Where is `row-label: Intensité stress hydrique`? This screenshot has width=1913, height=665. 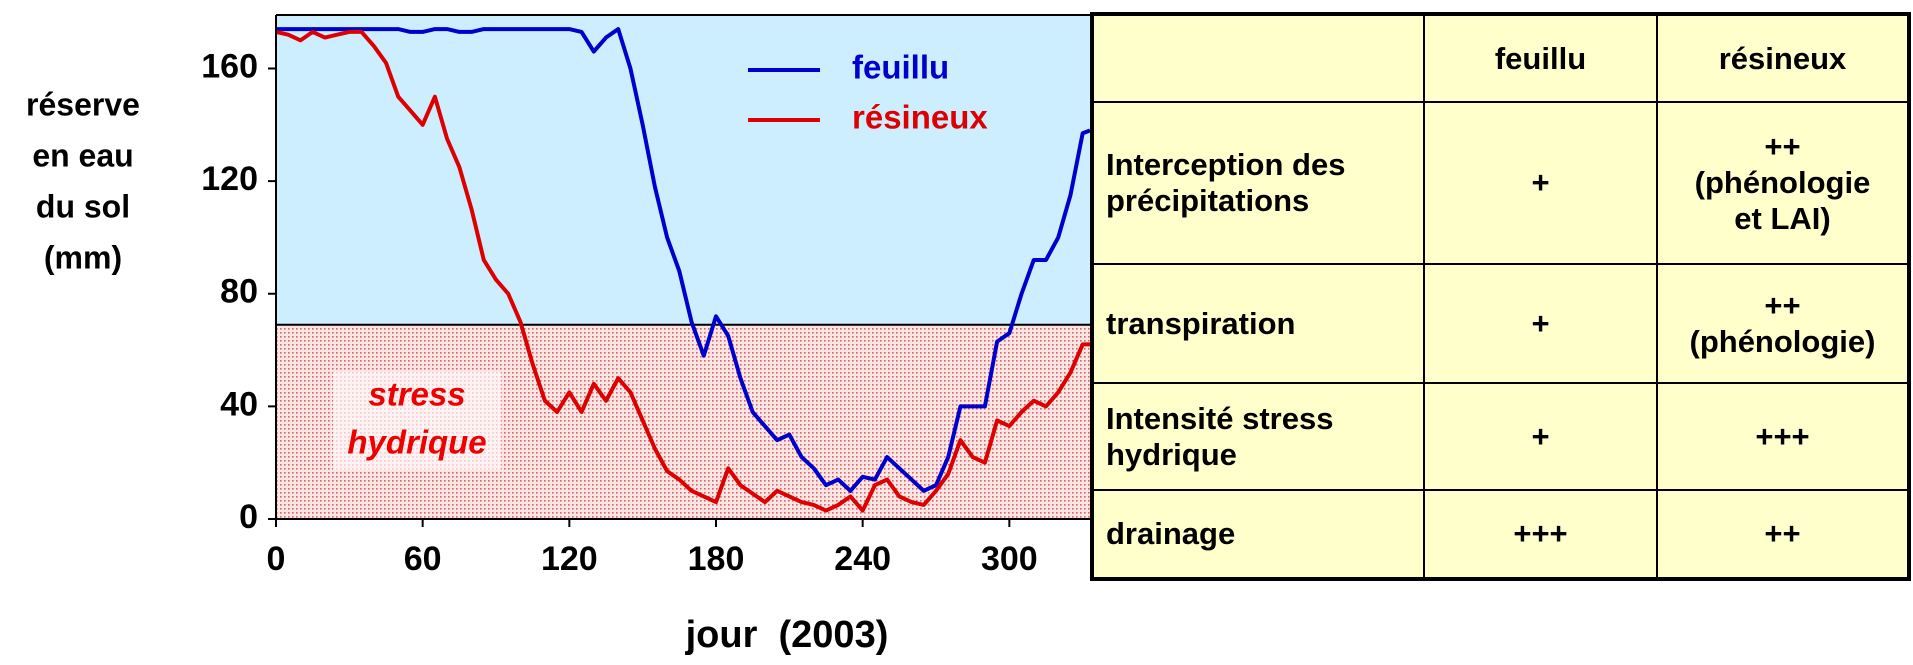
row-label: Intensité stress hydrique is located at coordinates (1258, 436).